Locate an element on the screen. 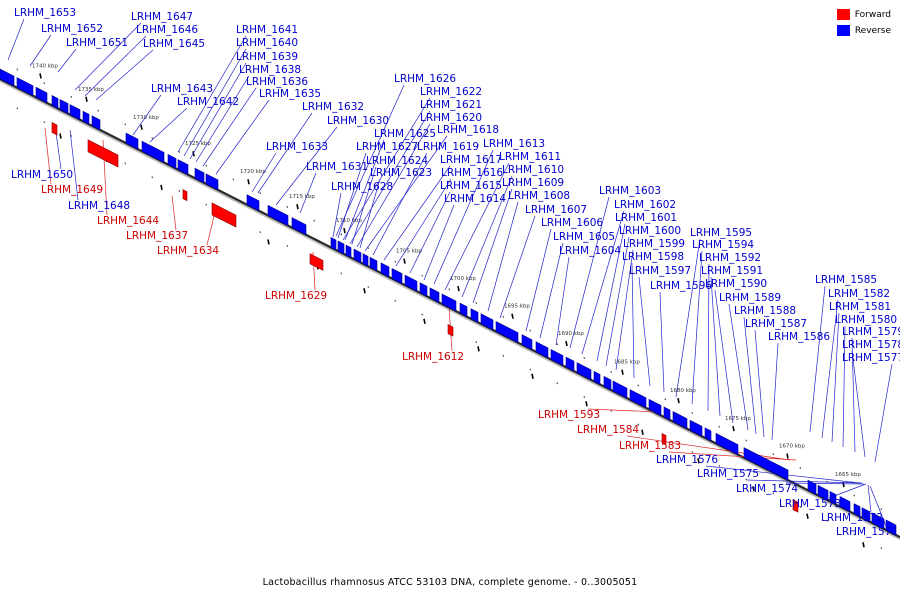 This screenshot has width=900, height=600. gene-label: LRHM_1611 is located at coordinates (530, 157).